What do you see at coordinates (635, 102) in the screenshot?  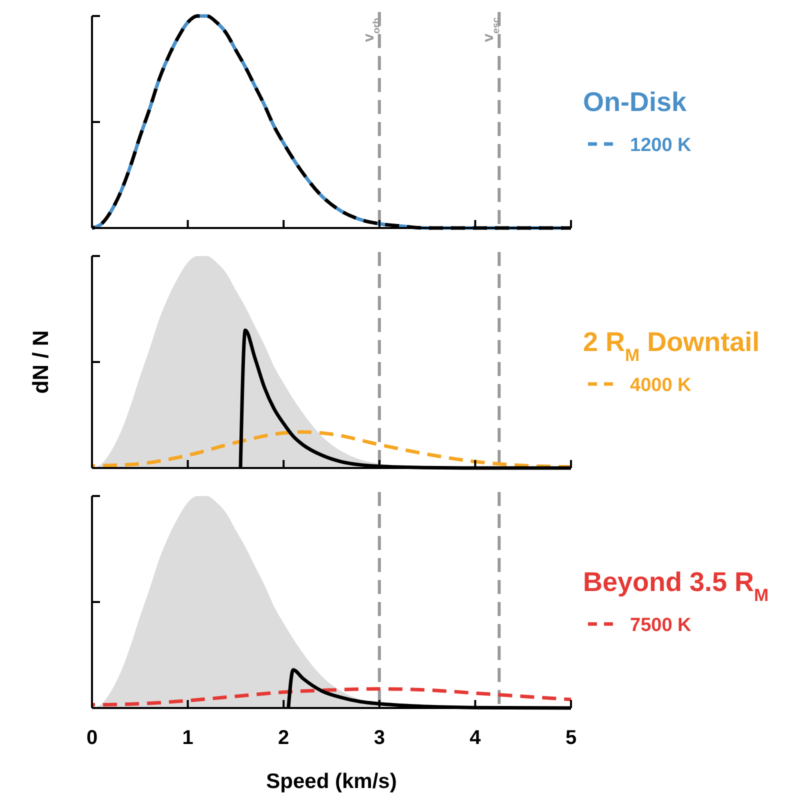 I see `legend-title: On-Disk` at bounding box center [635, 102].